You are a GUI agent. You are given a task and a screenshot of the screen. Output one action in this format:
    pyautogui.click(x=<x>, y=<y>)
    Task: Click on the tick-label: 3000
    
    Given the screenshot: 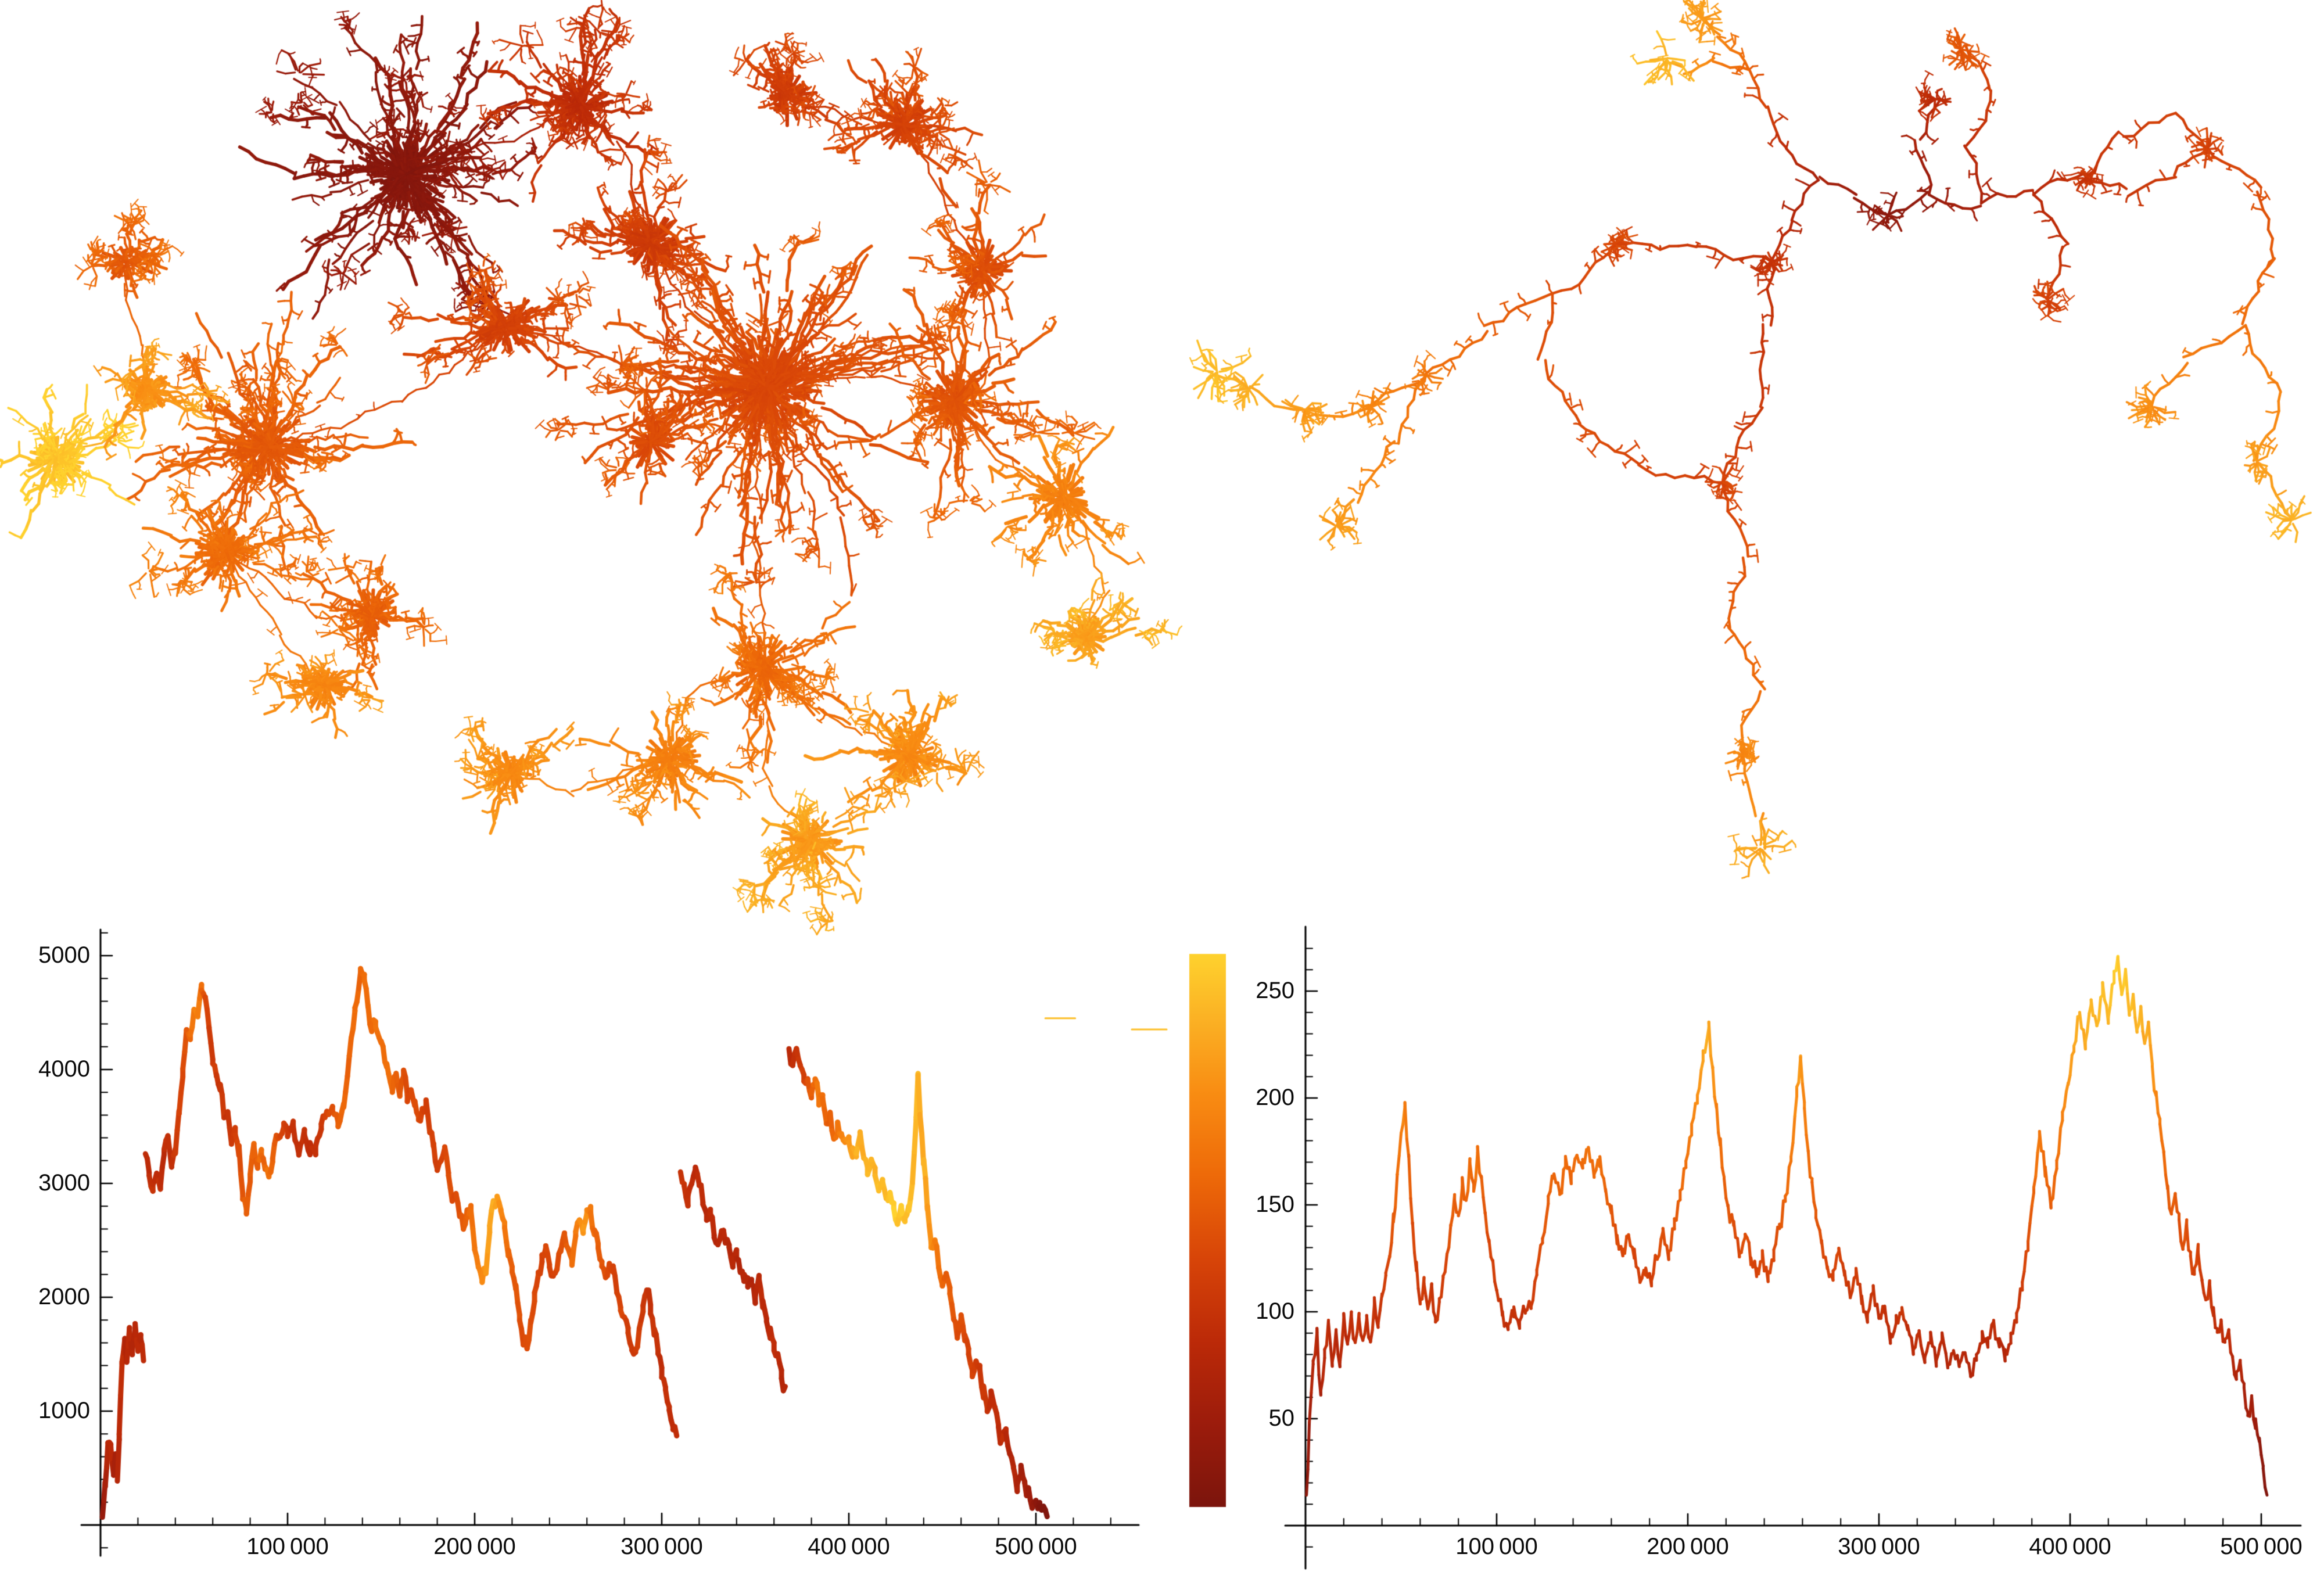 What is the action you would take?
    pyautogui.click(x=64, y=1183)
    